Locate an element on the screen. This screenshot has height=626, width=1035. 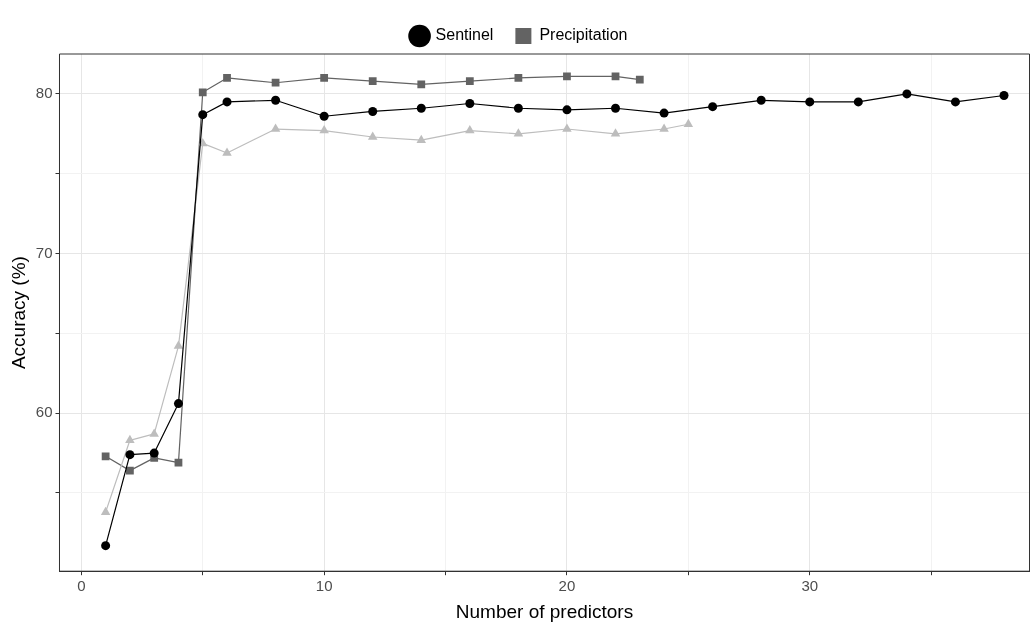
x-axis-title: Number of predictors is located at coordinates (544, 611).